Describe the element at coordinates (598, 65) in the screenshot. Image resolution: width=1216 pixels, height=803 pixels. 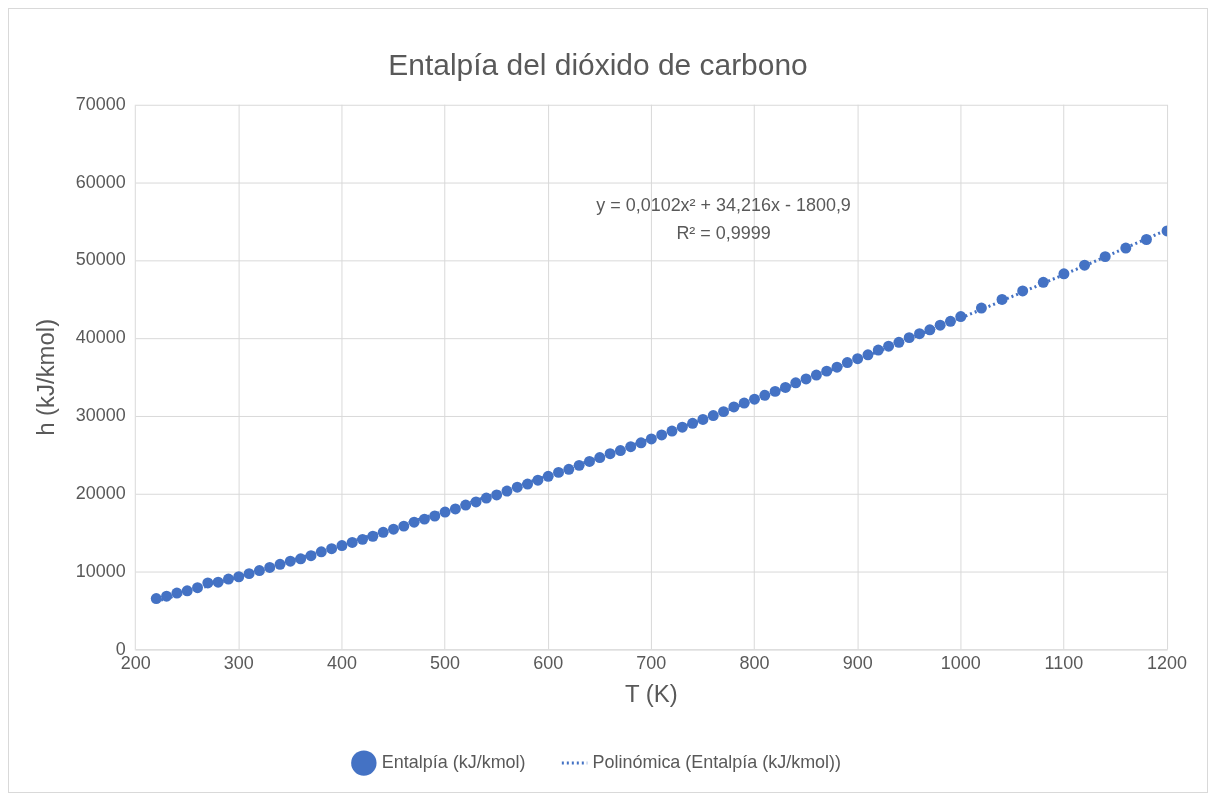
I see `chart-title: Entalpía del dióxido de carbono` at that location.